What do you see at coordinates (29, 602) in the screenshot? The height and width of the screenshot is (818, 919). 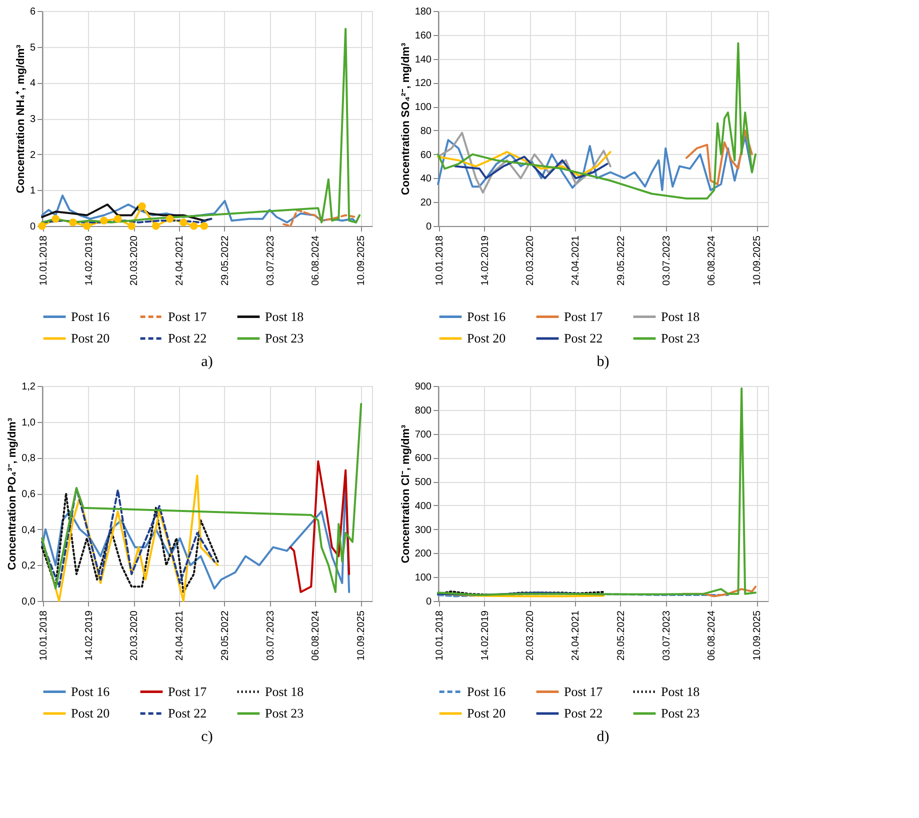 I see `y-tick-label: 0,0` at bounding box center [29, 602].